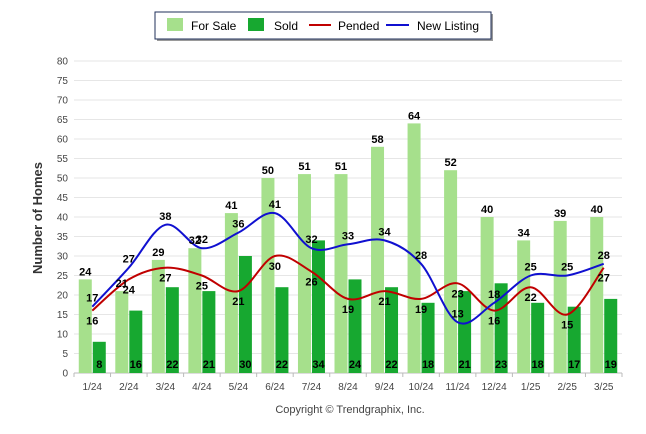 The width and height of the screenshot is (646, 434). Describe the element at coordinates (286, 26) in the screenshot. I see `legend-label-sold: Sold` at that location.